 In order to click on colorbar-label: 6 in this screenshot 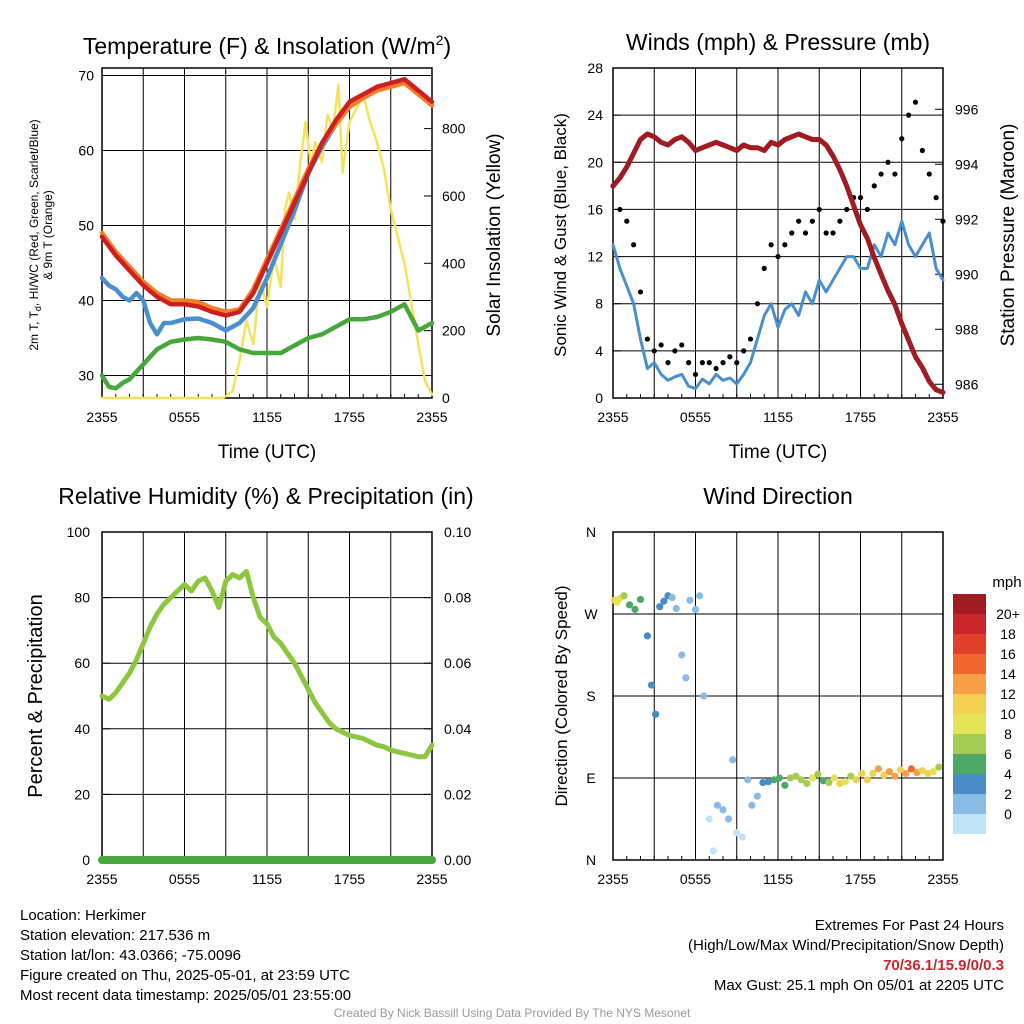, I will do `click(1008, 754)`.